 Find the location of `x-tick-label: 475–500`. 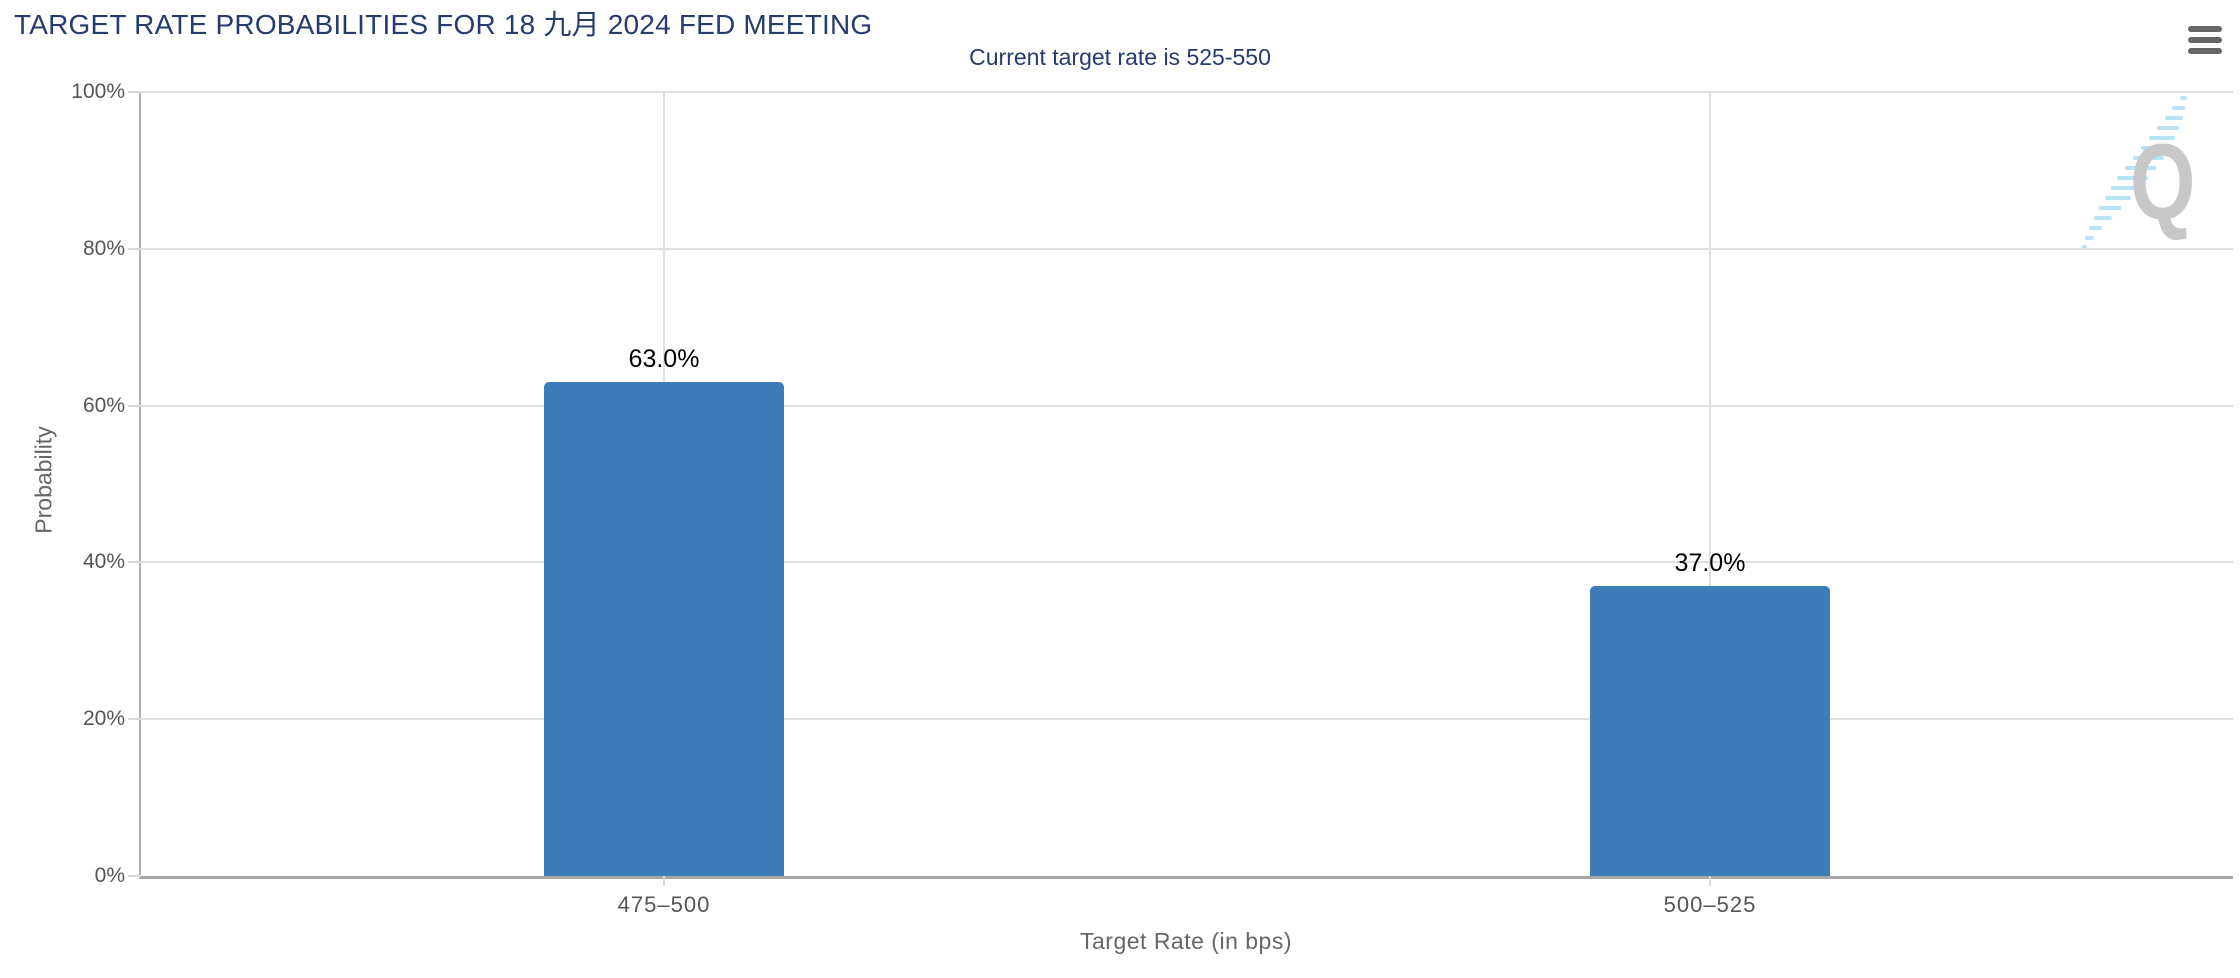

x-tick-label: 475–500 is located at coordinates (664, 904).